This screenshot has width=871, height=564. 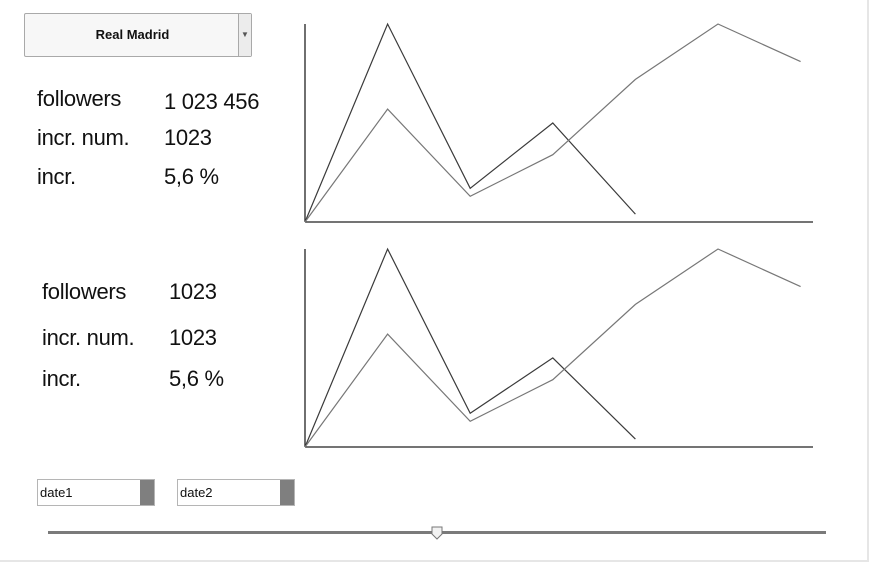 I want to click on date1-input, so click(x=89, y=492).